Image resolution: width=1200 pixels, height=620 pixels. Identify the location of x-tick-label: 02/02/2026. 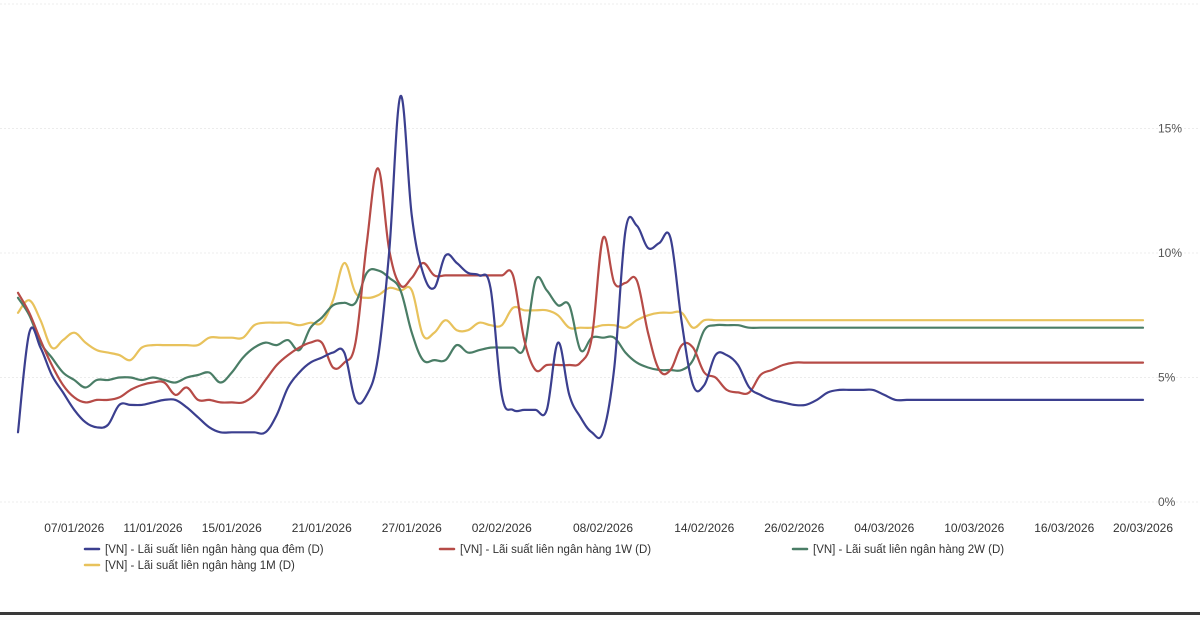
(502, 528).